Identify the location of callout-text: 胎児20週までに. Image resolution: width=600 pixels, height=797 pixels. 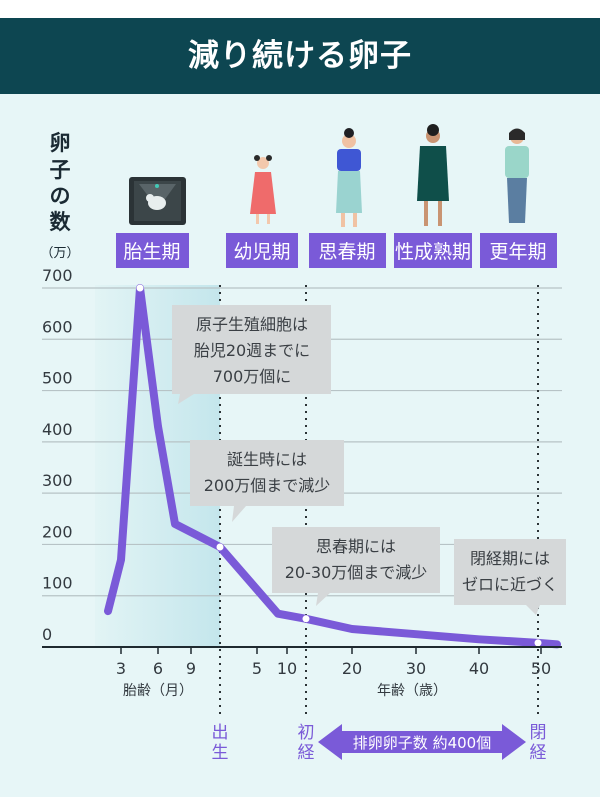
(252, 350).